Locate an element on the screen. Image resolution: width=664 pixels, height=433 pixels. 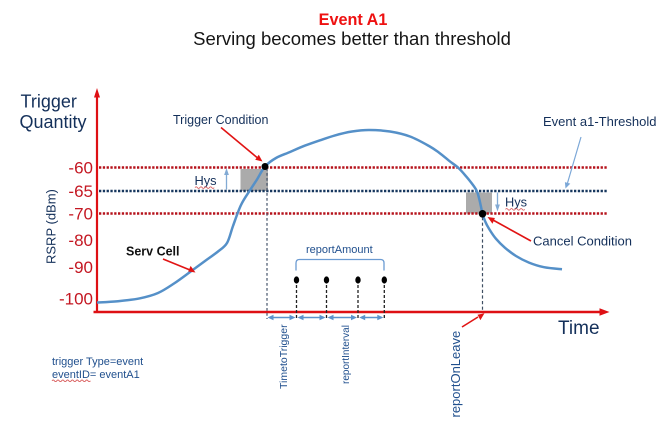
svg-text: -90 is located at coordinates (80, 267).